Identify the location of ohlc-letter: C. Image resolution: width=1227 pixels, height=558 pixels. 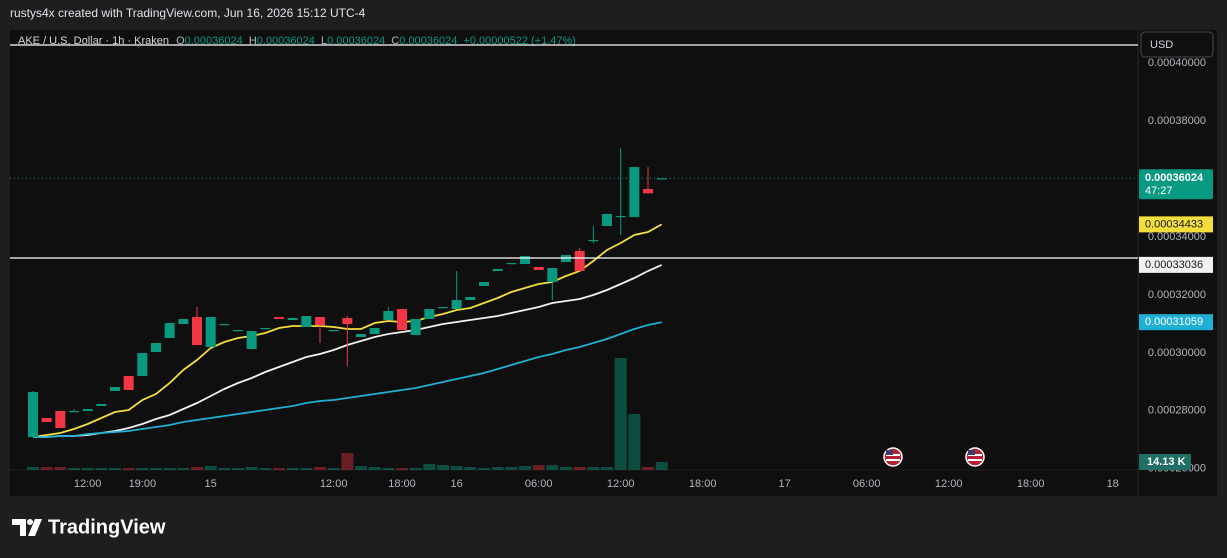
(395, 41).